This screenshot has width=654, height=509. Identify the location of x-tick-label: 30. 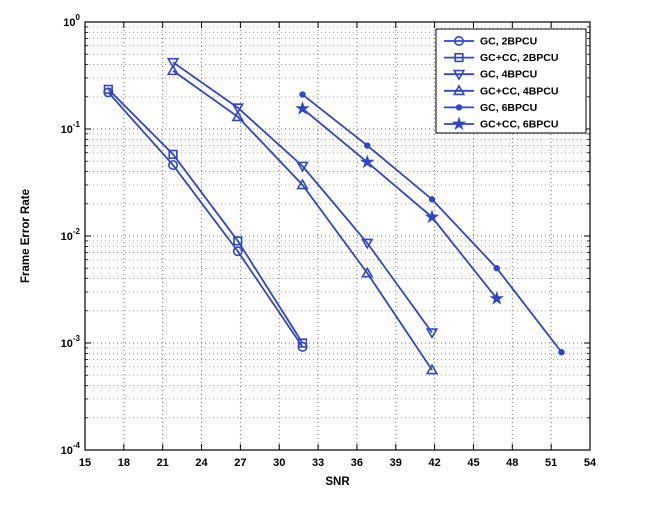
(279, 463).